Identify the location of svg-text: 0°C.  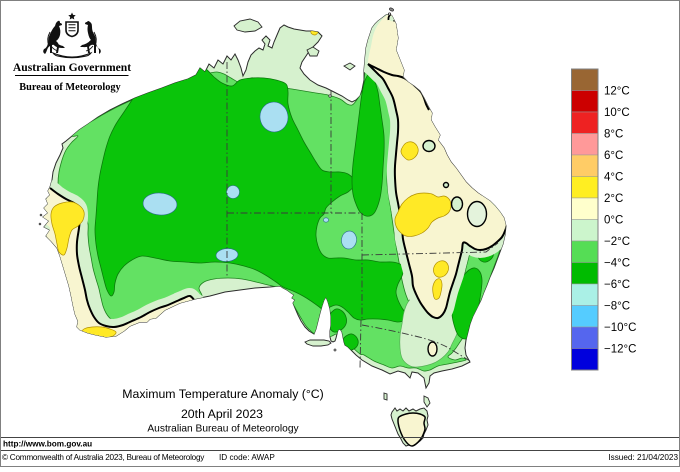
(613, 221).